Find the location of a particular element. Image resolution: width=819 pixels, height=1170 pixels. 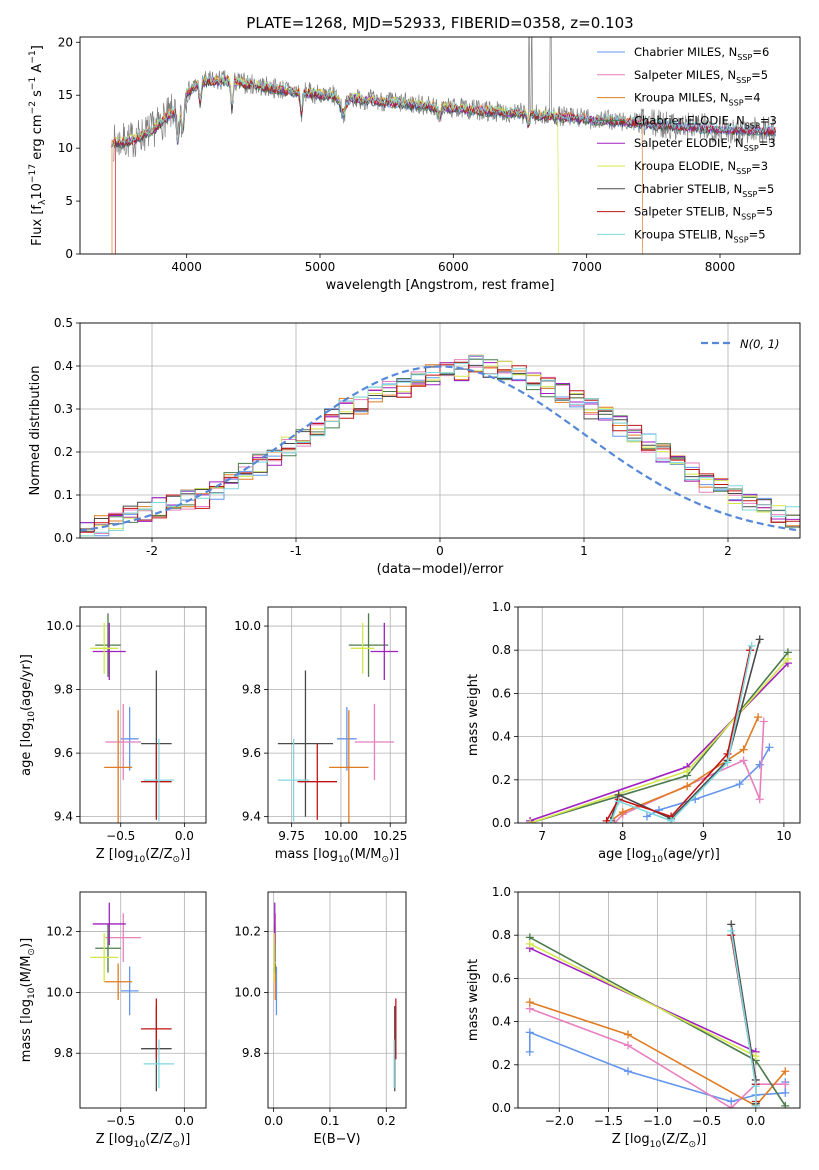

x-tick-label: 0.1 is located at coordinates (329, 1121).